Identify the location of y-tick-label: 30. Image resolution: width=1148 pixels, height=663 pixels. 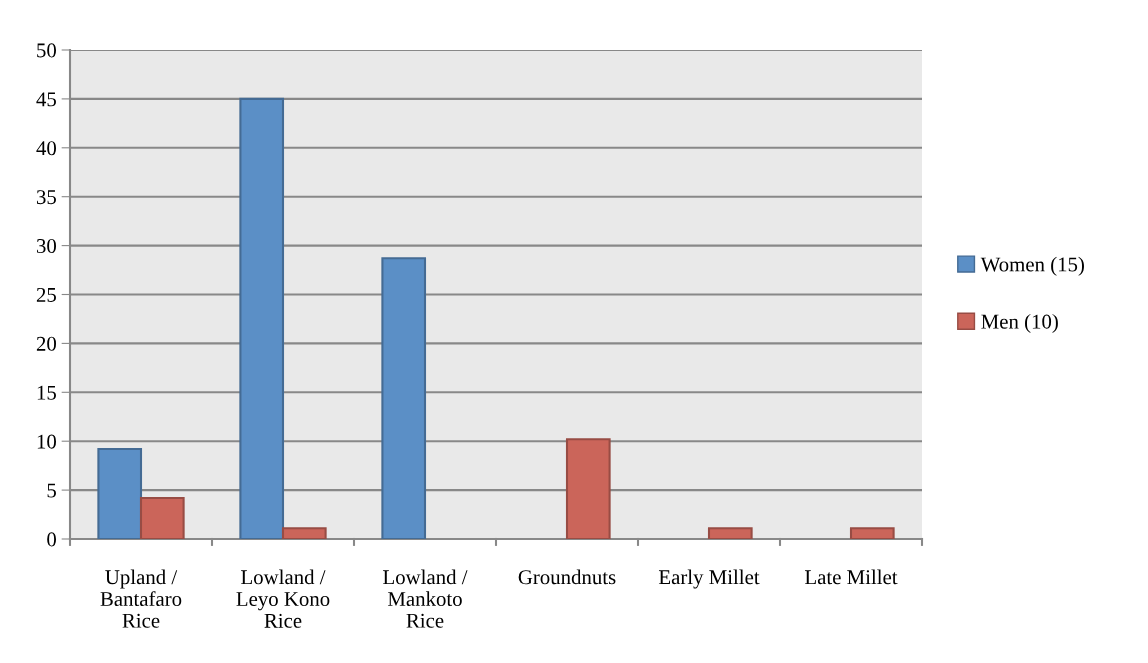
(46, 246).